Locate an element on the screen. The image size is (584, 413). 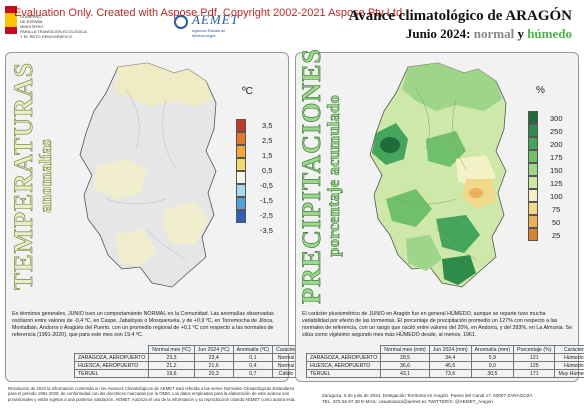
precipitation-legend-label: 300 is located at coordinates (556, 118).